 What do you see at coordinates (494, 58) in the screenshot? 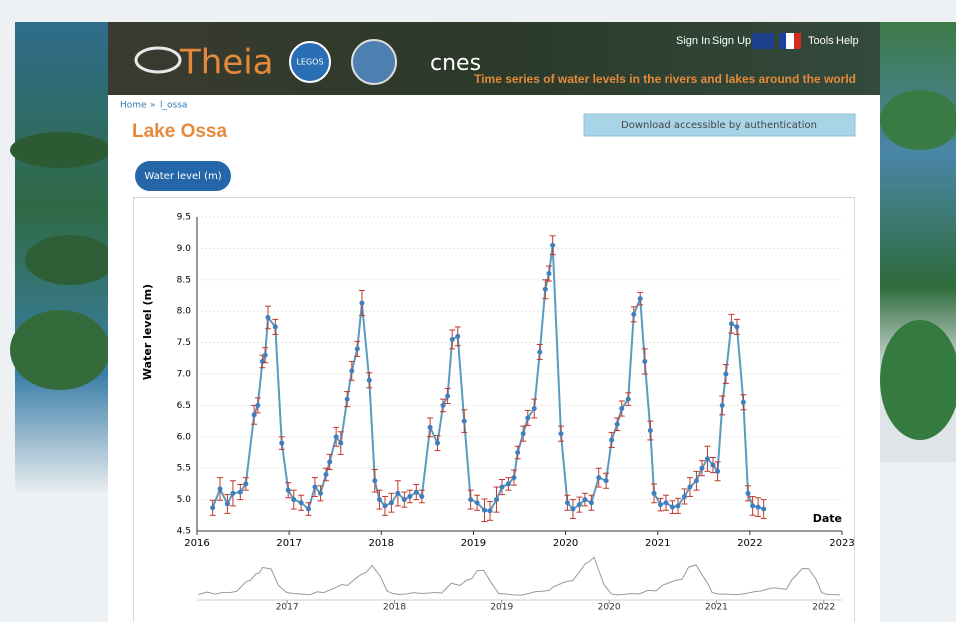
I see `header-banner` at bounding box center [494, 58].